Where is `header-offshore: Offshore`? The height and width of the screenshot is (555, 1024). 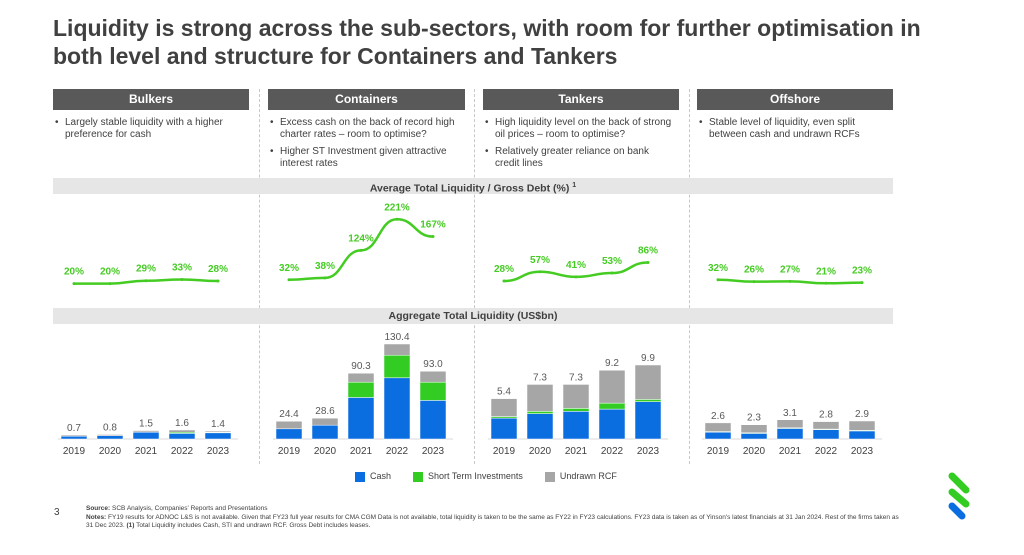
header-offshore: Offshore is located at coordinates (795, 99).